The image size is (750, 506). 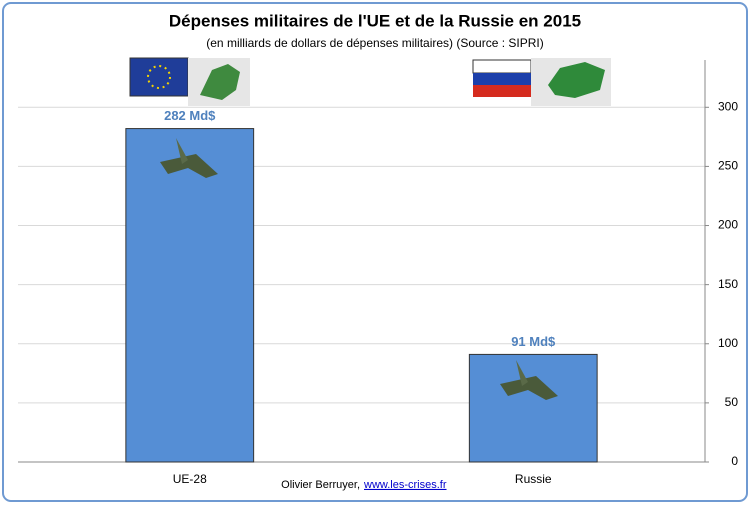 What do you see at coordinates (320, 485) in the screenshot?
I see `credit: Olivier Berruyer,` at bounding box center [320, 485].